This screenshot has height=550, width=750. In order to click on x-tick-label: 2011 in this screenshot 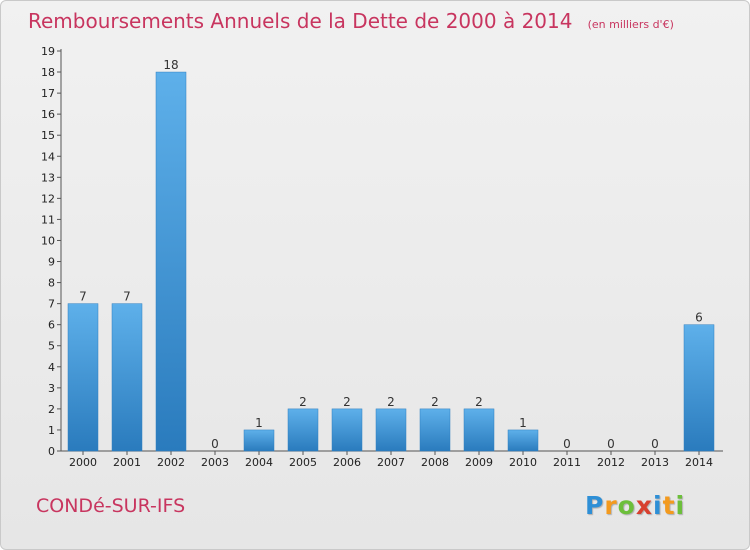, I will do `click(567, 462)`.